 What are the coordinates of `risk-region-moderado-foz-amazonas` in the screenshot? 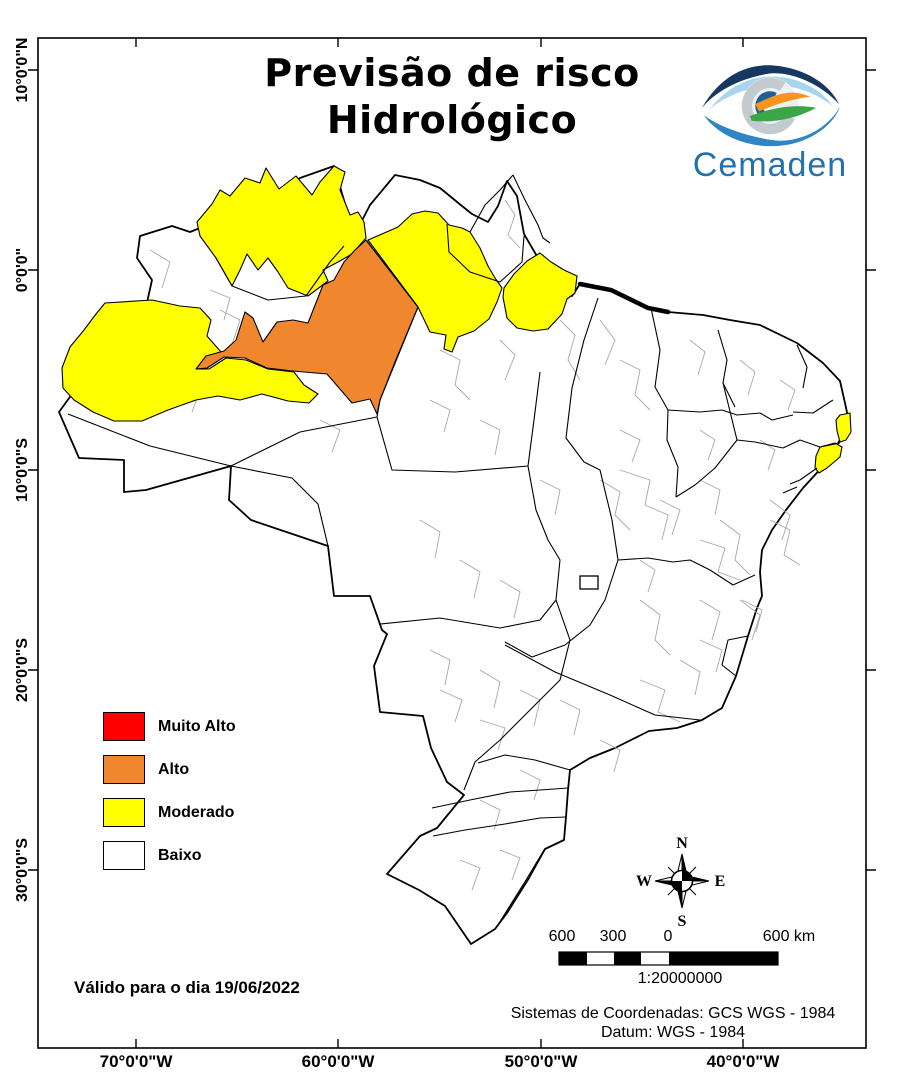 It's located at (540, 292).